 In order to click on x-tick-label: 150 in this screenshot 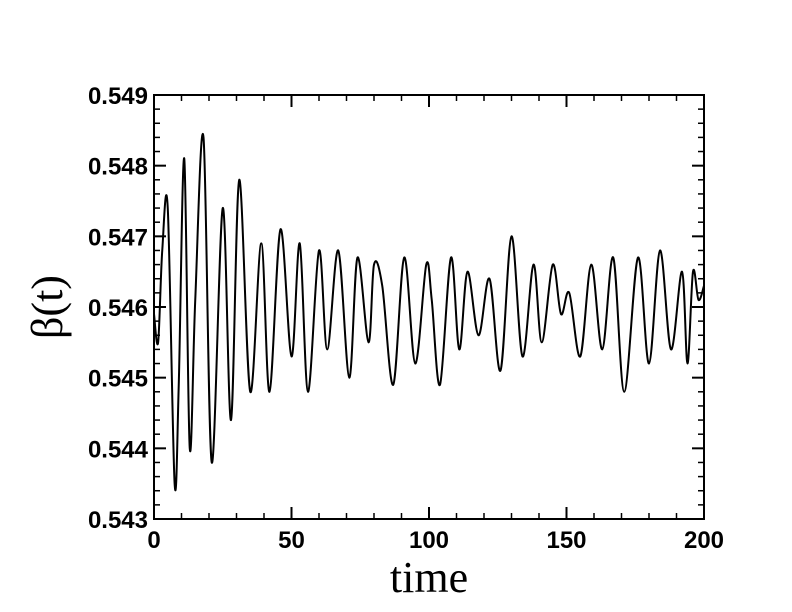, I will do `click(566, 540)`.